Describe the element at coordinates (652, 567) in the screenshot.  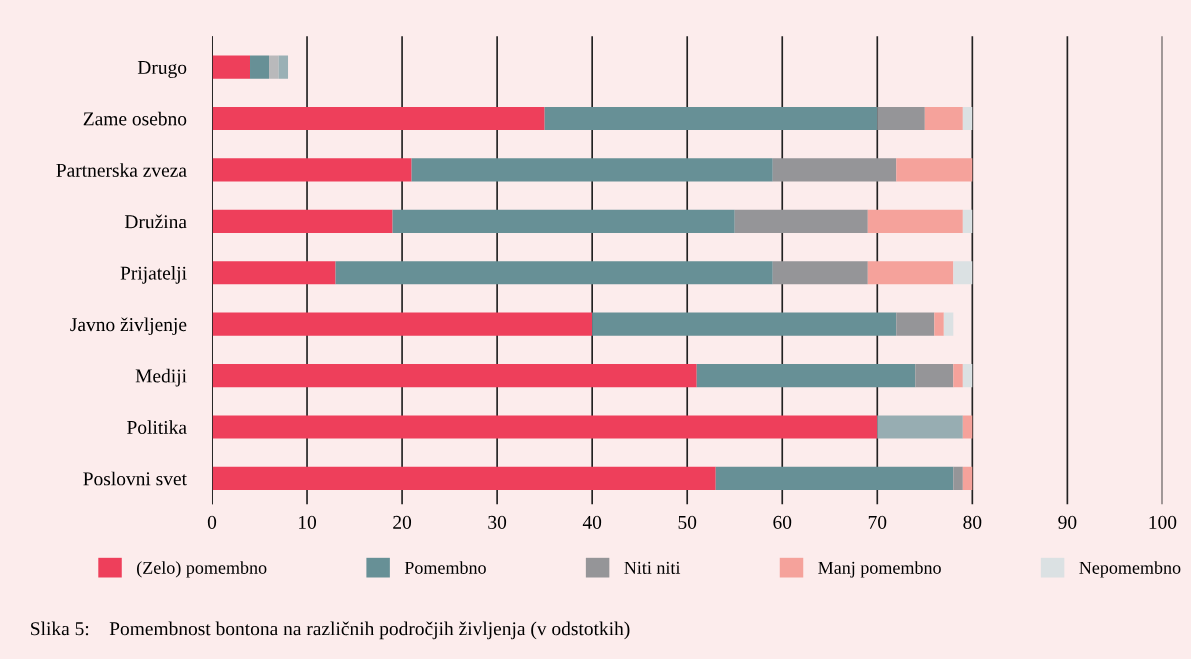
I see `legend-label: Niti niti` at that location.